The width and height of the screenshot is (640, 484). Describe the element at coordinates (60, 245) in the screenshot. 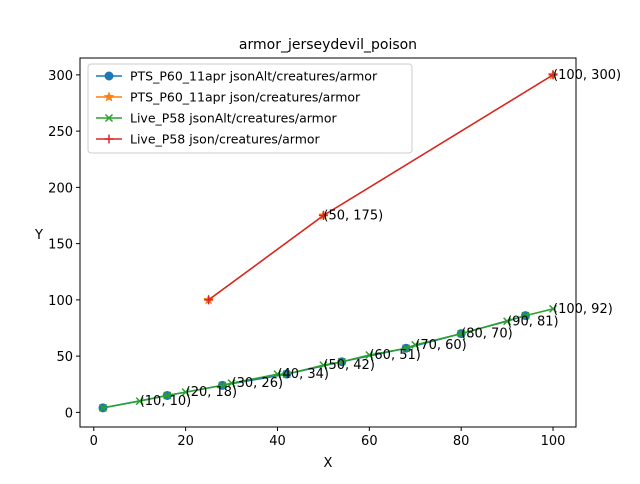

I see `y-tick-label: 150` at that location.